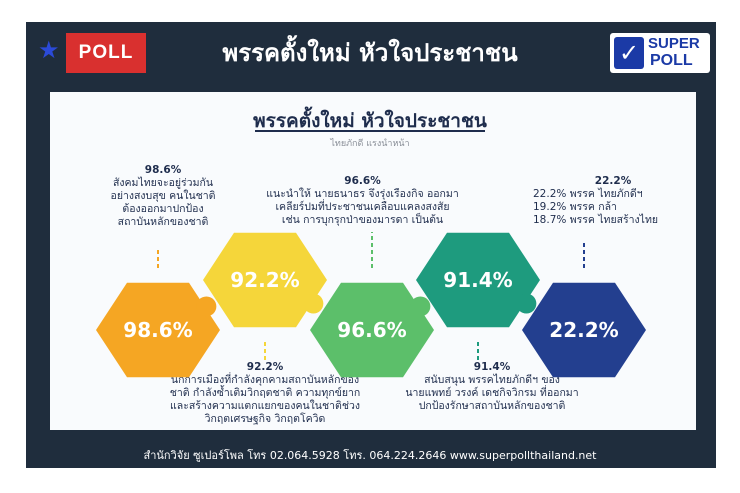  I want to click on super-poll-logo: ✓ SUPER POLL, so click(660, 53).